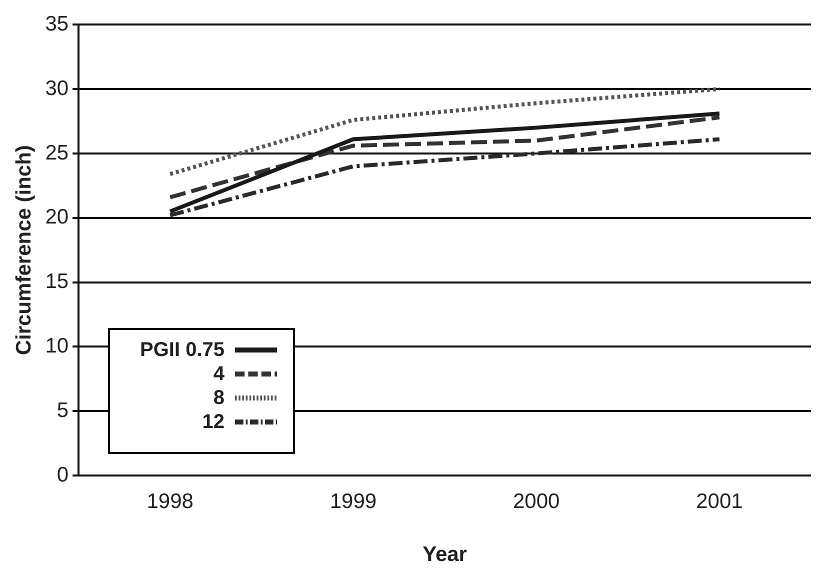 The height and width of the screenshot is (580, 819). Describe the element at coordinates (170, 501) in the screenshot. I see `x-tick-label: 1998` at that location.